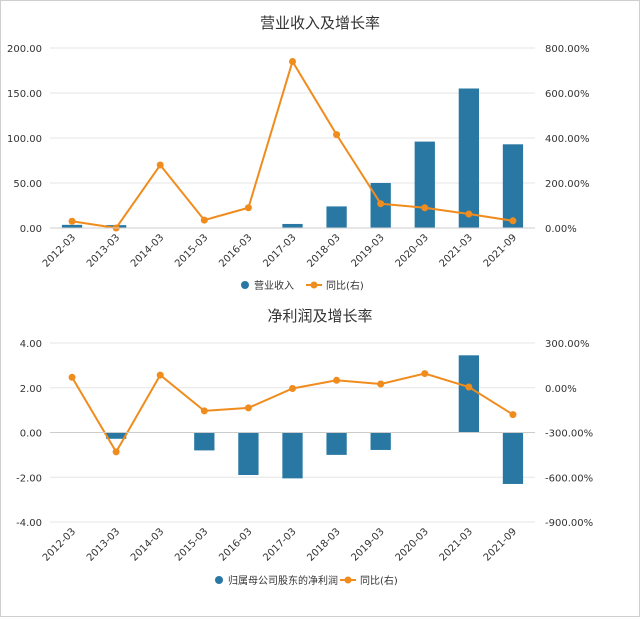  I want to click on y-tick-label-left: 2.00, so click(31, 389).